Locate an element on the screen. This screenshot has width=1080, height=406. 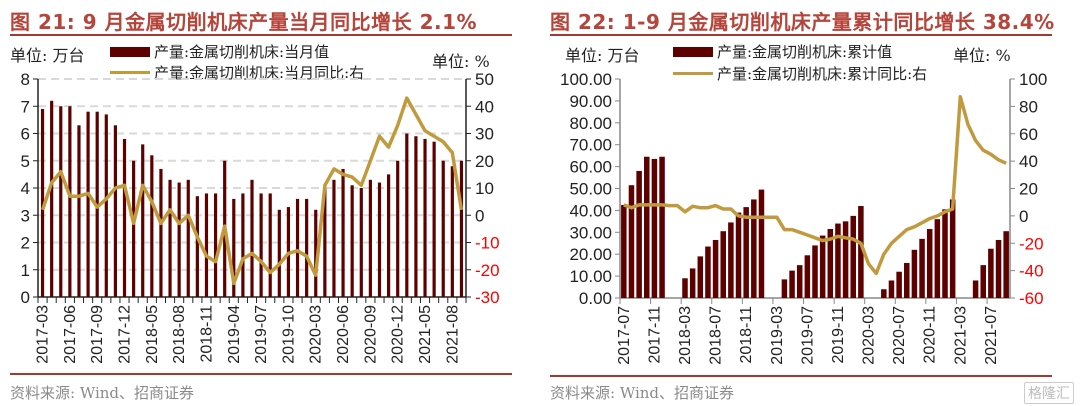
x-tick-label: 2017-07 is located at coordinates (624, 335).